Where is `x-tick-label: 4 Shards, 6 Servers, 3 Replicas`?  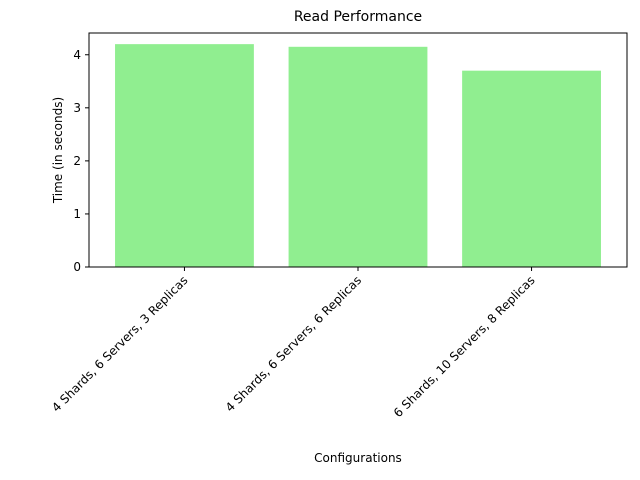
x-tick-label: 4 Shards, 6 Servers, 3 Replicas is located at coordinates (119, 343).